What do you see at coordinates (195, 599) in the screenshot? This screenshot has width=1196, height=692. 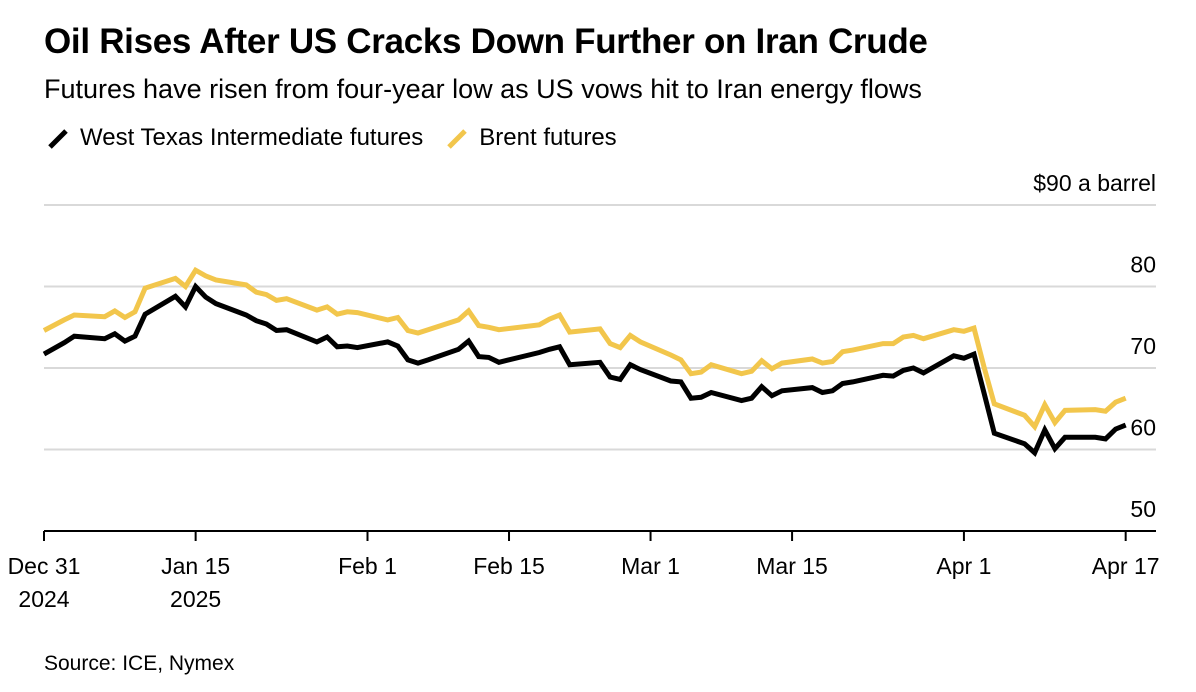 I see `x-tick-label-1-year: 2025` at bounding box center [195, 599].